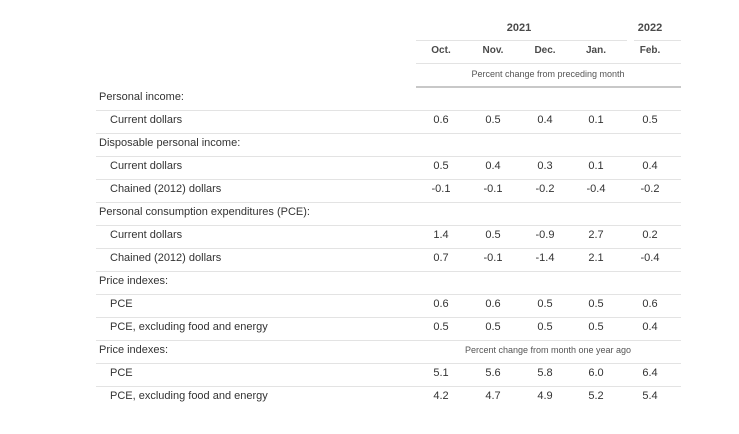  Describe the element at coordinates (170, 143) in the screenshot. I see `section-label: Disposable personal income:` at that location.